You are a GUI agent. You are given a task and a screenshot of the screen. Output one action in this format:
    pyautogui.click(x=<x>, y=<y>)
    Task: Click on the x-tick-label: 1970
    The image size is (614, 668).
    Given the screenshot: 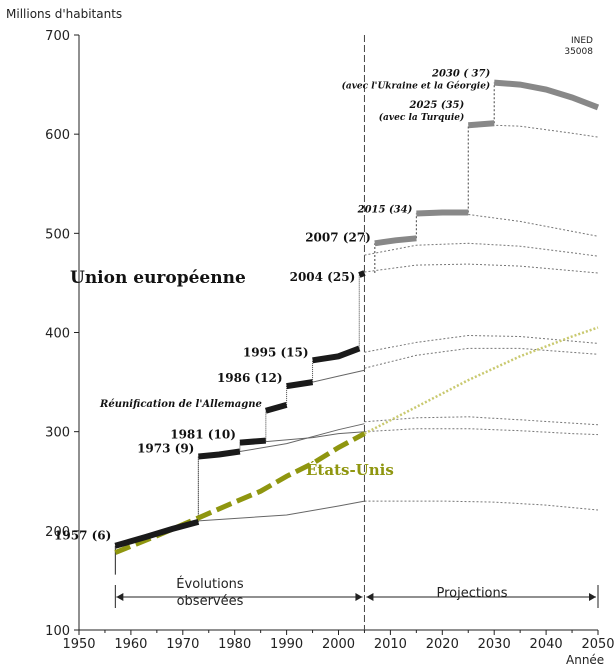 What is the action you would take?
    pyautogui.click(x=182, y=644)
    